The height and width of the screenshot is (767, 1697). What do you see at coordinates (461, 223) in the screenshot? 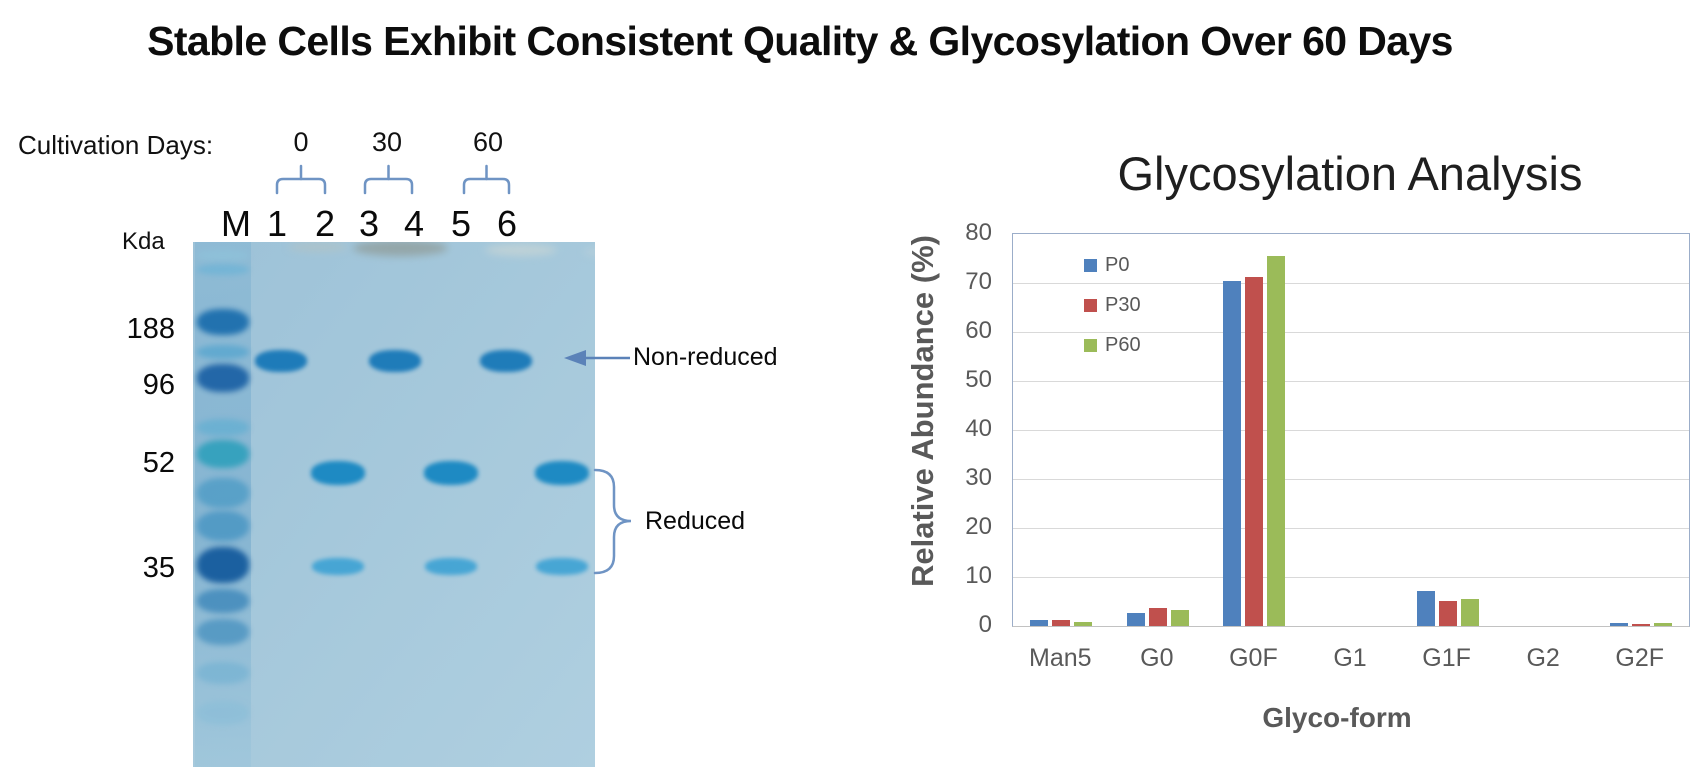
I see `lane-label-5: 5` at bounding box center [461, 223].